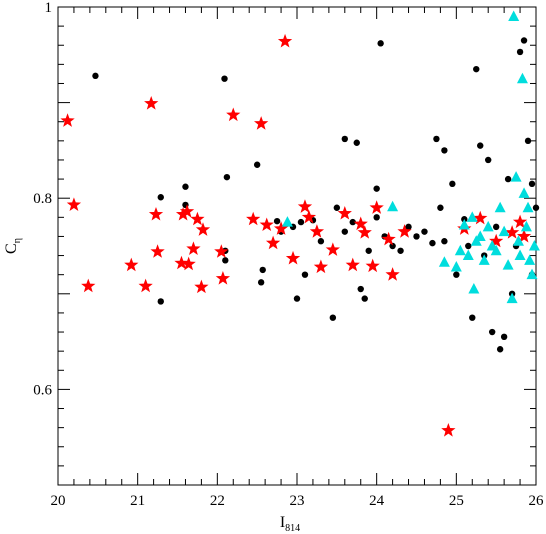 The image size is (546, 534). I want to click on x-tick-label: 20, so click(58, 501).